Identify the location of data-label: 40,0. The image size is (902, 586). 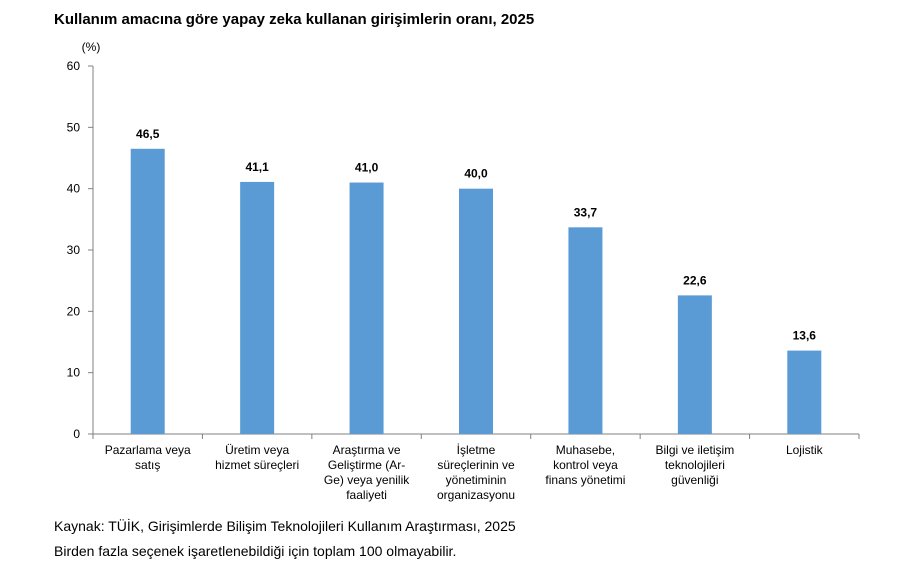
(476, 174).